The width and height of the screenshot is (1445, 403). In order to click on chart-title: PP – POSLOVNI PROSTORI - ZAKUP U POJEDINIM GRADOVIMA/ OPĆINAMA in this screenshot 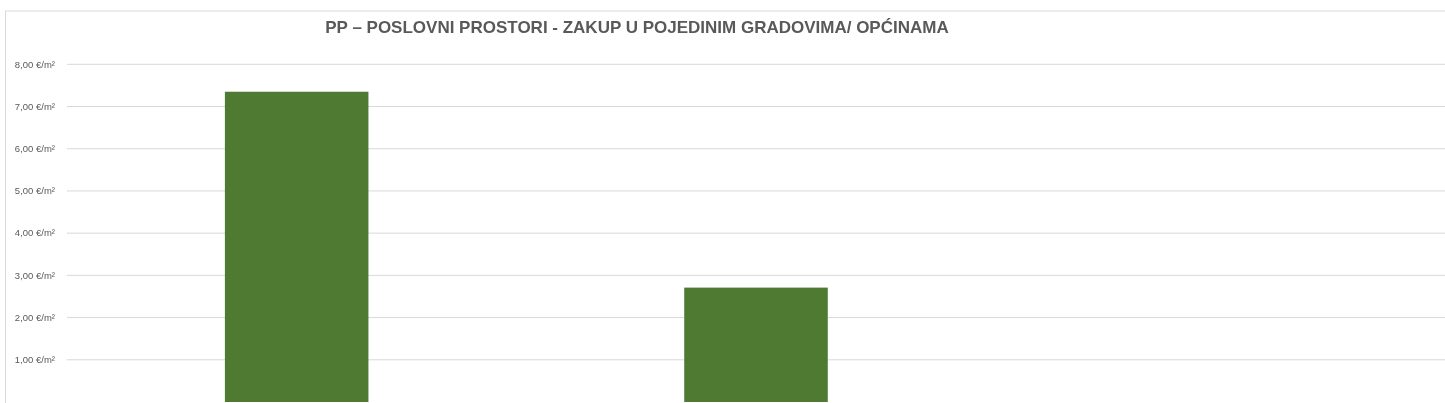, I will do `click(637, 27)`.